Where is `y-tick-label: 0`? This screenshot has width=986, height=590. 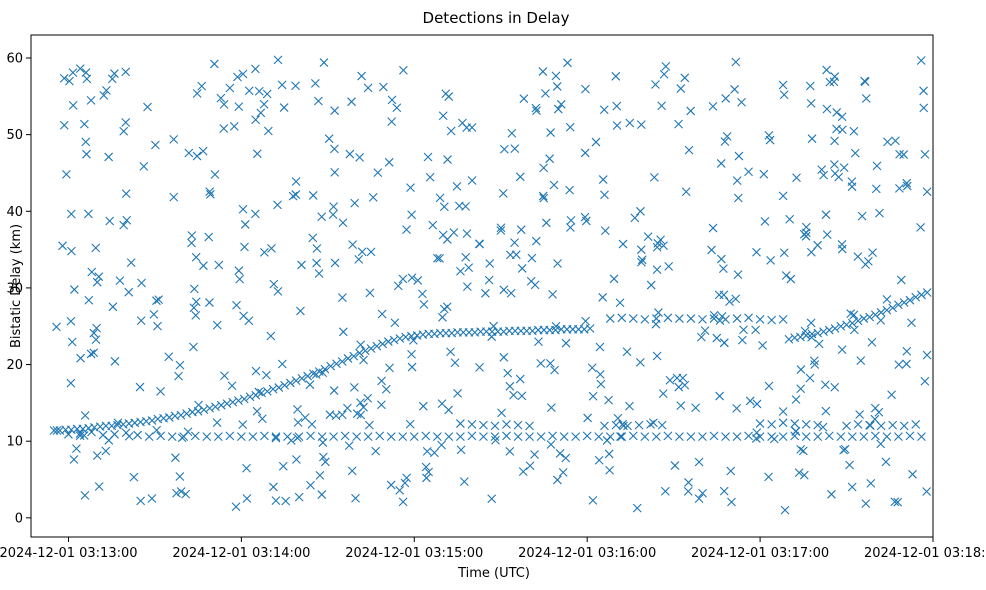
y-tick-label: 0 is located at coordinates (19, 518).